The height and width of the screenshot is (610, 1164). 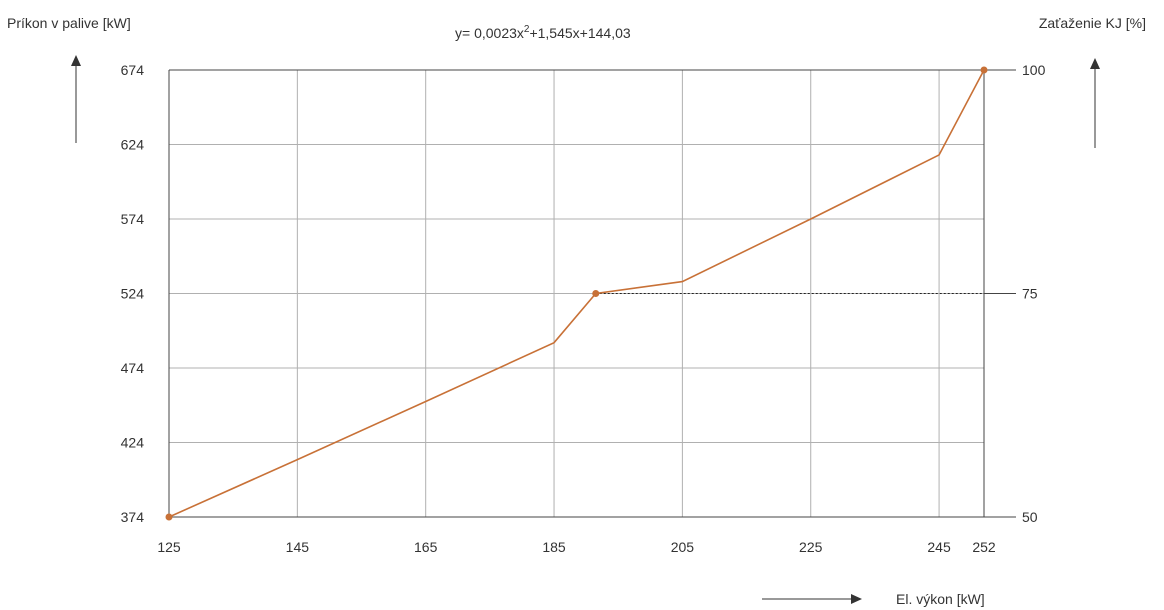 What do you see at coordinates (133, 368) in the screenshot?
I see `y-tick-label: 474` at bounding box center [133, 368].